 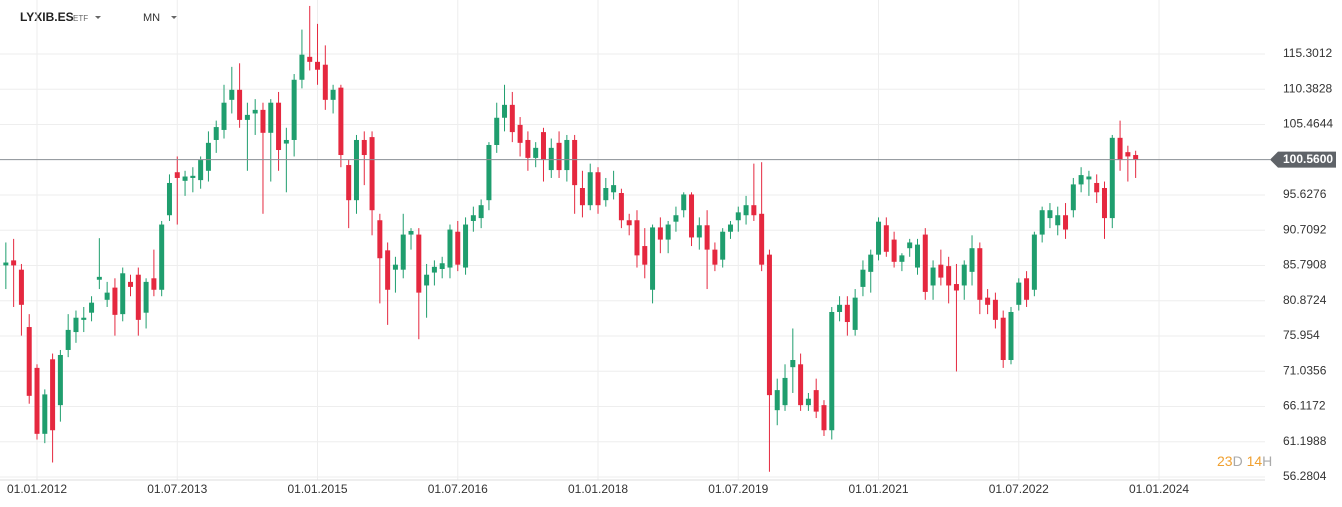 What do you see at coordinates (1225, 461) in the screenshot?
I see `countdown-value: 23` at bounding box center [1225, 461].